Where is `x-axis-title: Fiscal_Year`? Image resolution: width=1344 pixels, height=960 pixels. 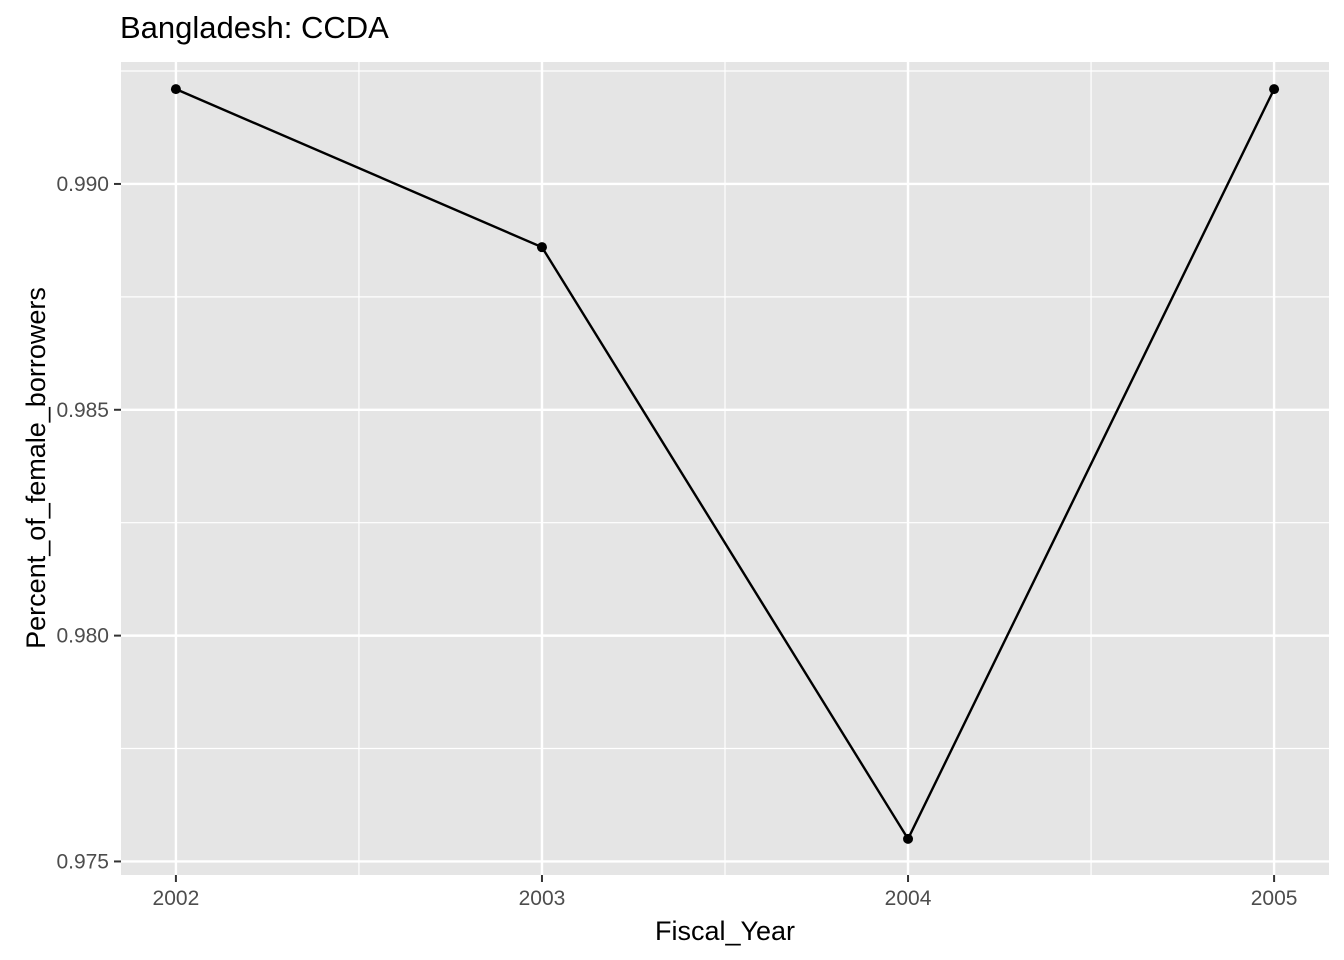 x-axis-title: Fiscal_Year is located at coordinates (725, 931).